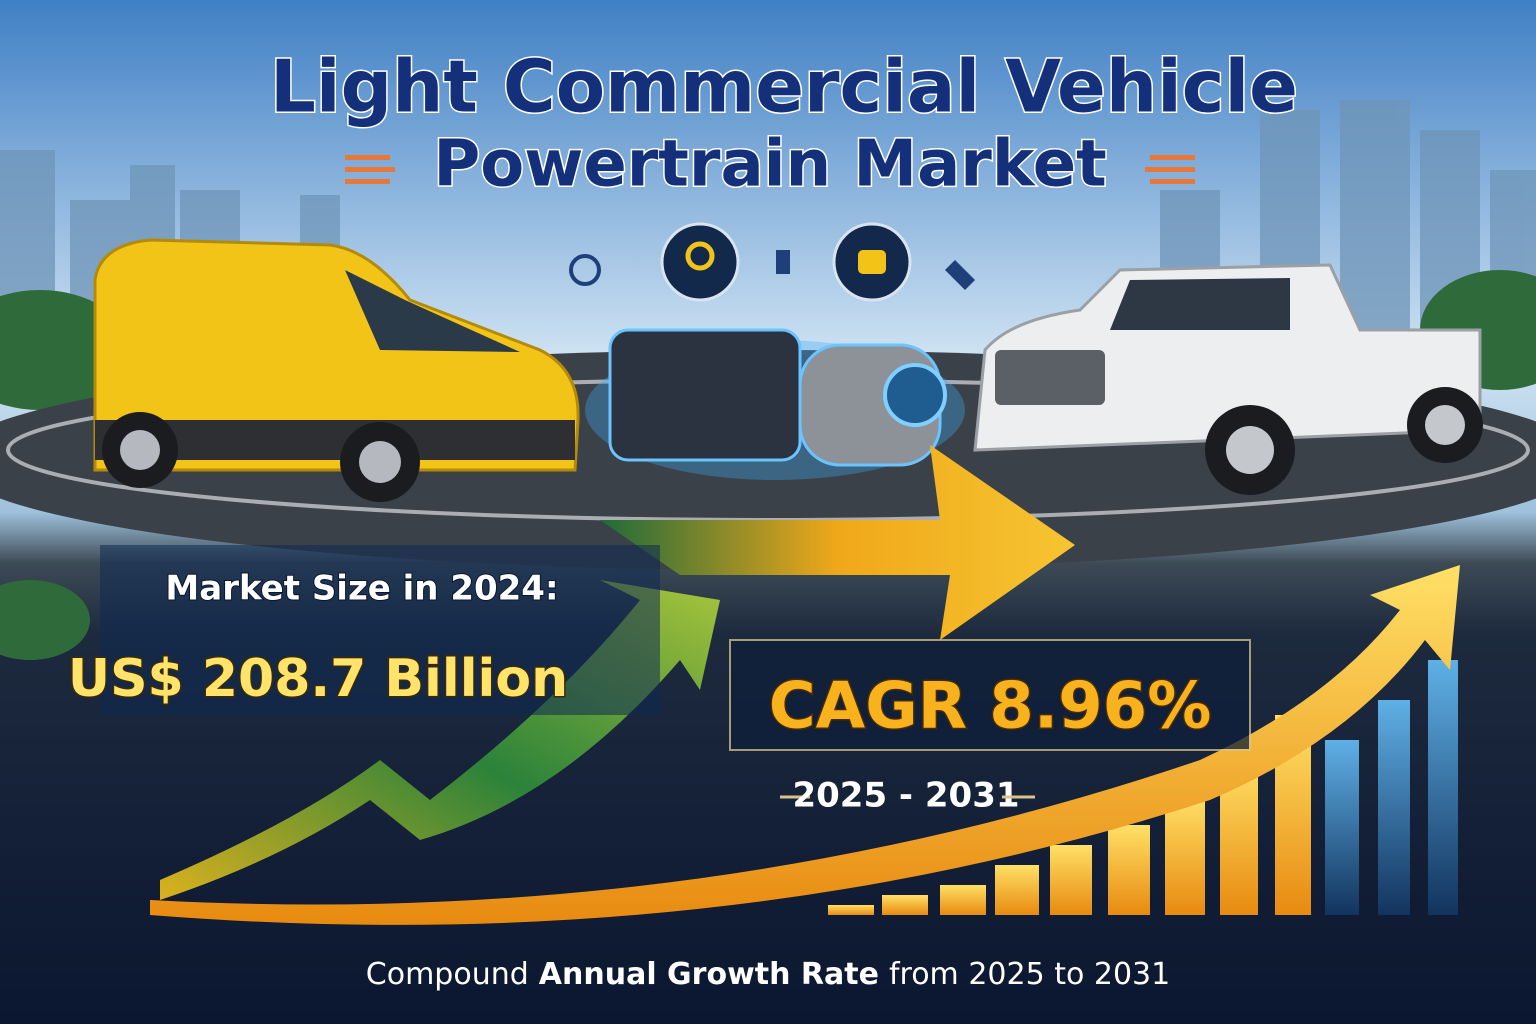 Image resolution: width=1536 pixels, height=1024 pixels. What do you see at coordinates (990, 707) in the screenshot?
I see `cagr-value: CAGR 8.96%` at bounding box center [990, 707].